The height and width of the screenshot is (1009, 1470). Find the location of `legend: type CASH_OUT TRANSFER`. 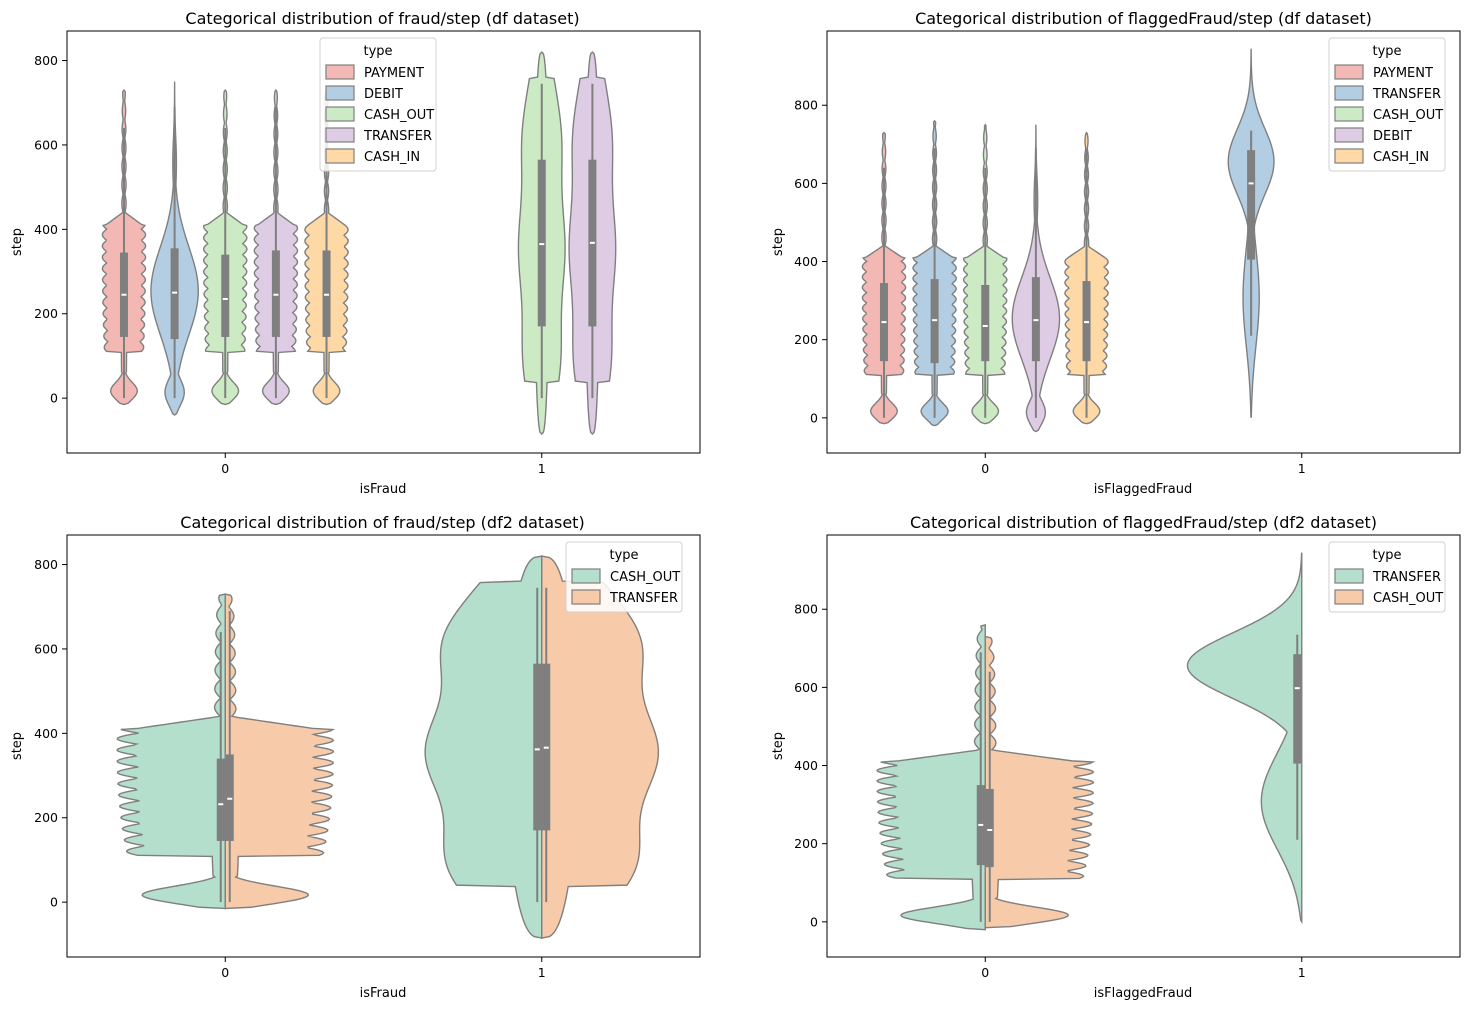

legend: type CASH_OUT TRANSFER is located at coordinates (624, 577).